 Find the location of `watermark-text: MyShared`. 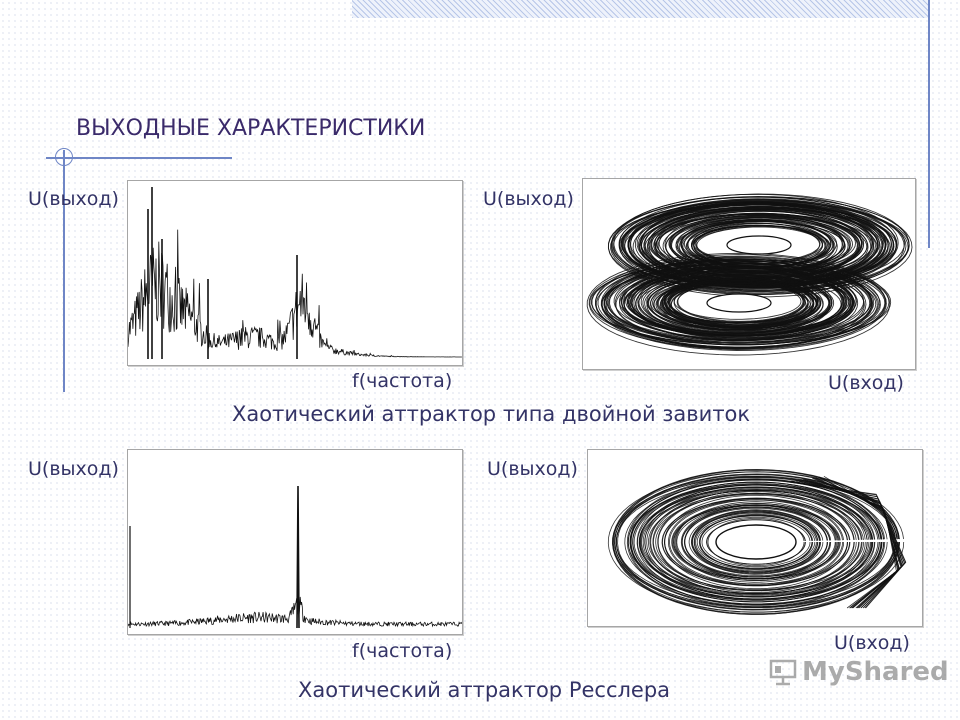

watermark-text: MyShared is located at coordinates (875, 672).